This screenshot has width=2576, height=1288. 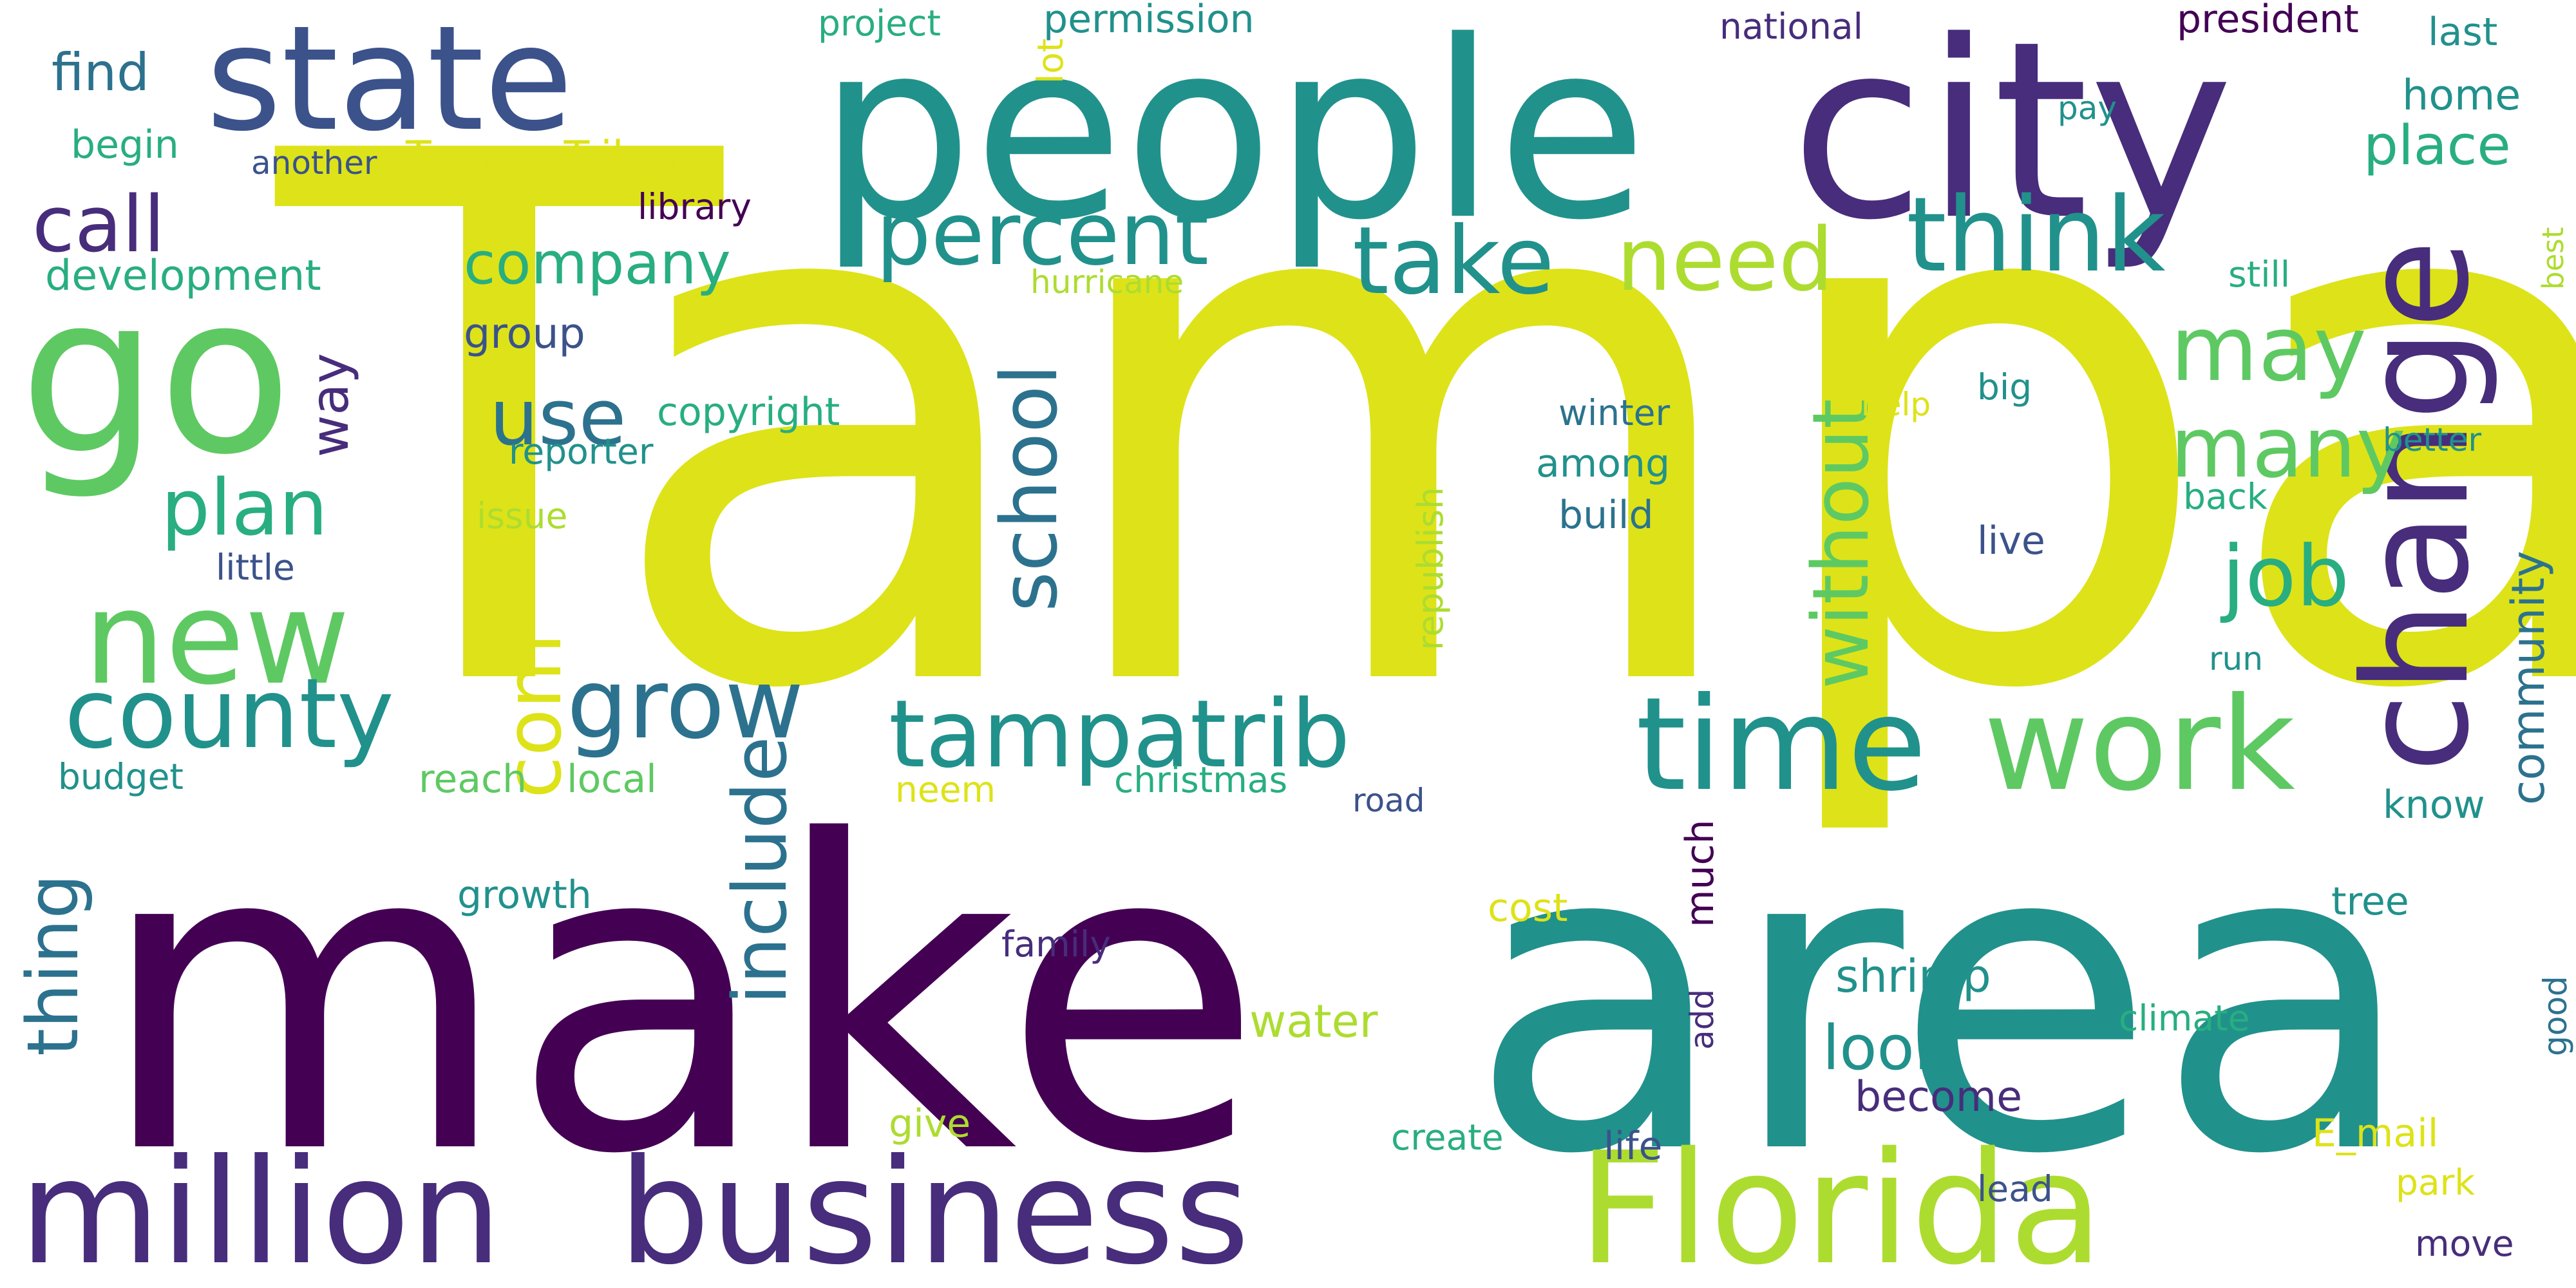 What do you see at coordinates (2004, 387) in the screenshot?
I see `word-big: big` at bounding box center [2004, 387].